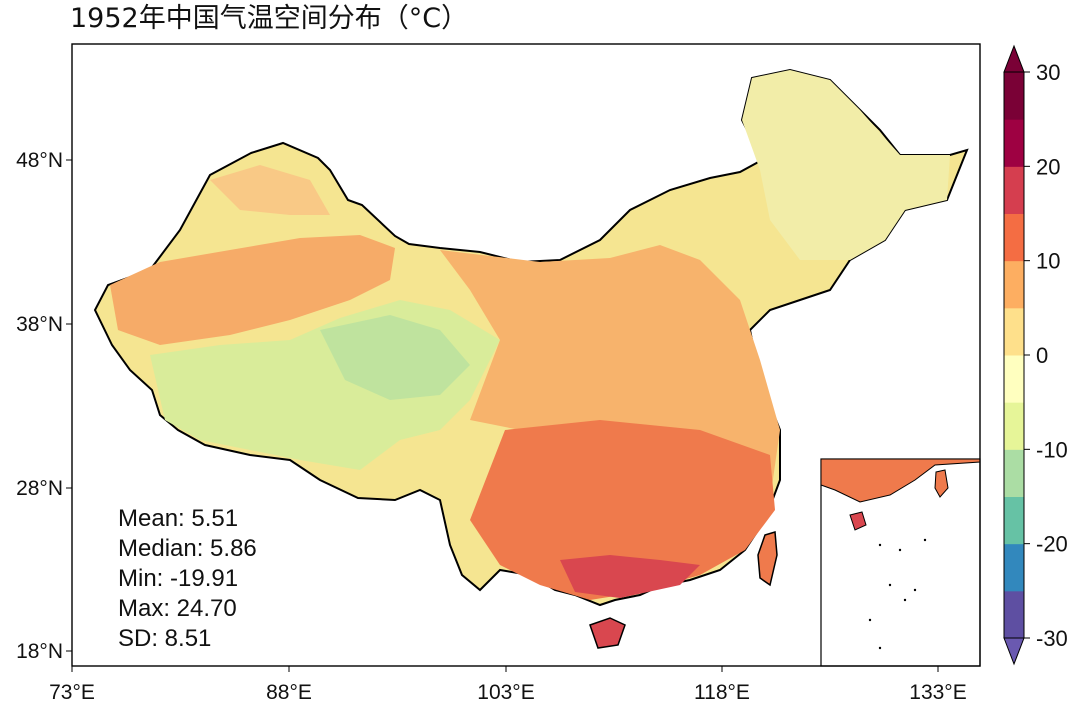  What do you see at coordinates (1048, 166) in the screenshot?
I see `colorbar-tick-label: 20` at bounding box center [1048, 166].